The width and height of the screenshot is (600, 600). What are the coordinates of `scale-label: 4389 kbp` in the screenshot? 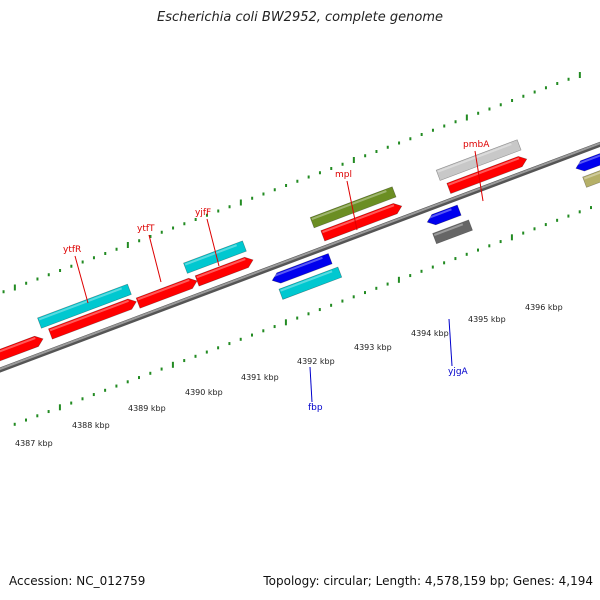 It's located at (147, 408).